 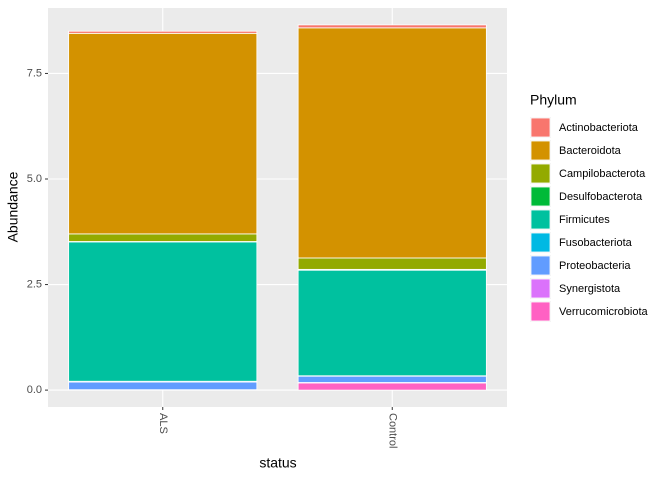 What do you see at coordinates (601, 197) in the screenshot?
I see `legend-label: Desulfobacterota` at bounding box center [601, 197].